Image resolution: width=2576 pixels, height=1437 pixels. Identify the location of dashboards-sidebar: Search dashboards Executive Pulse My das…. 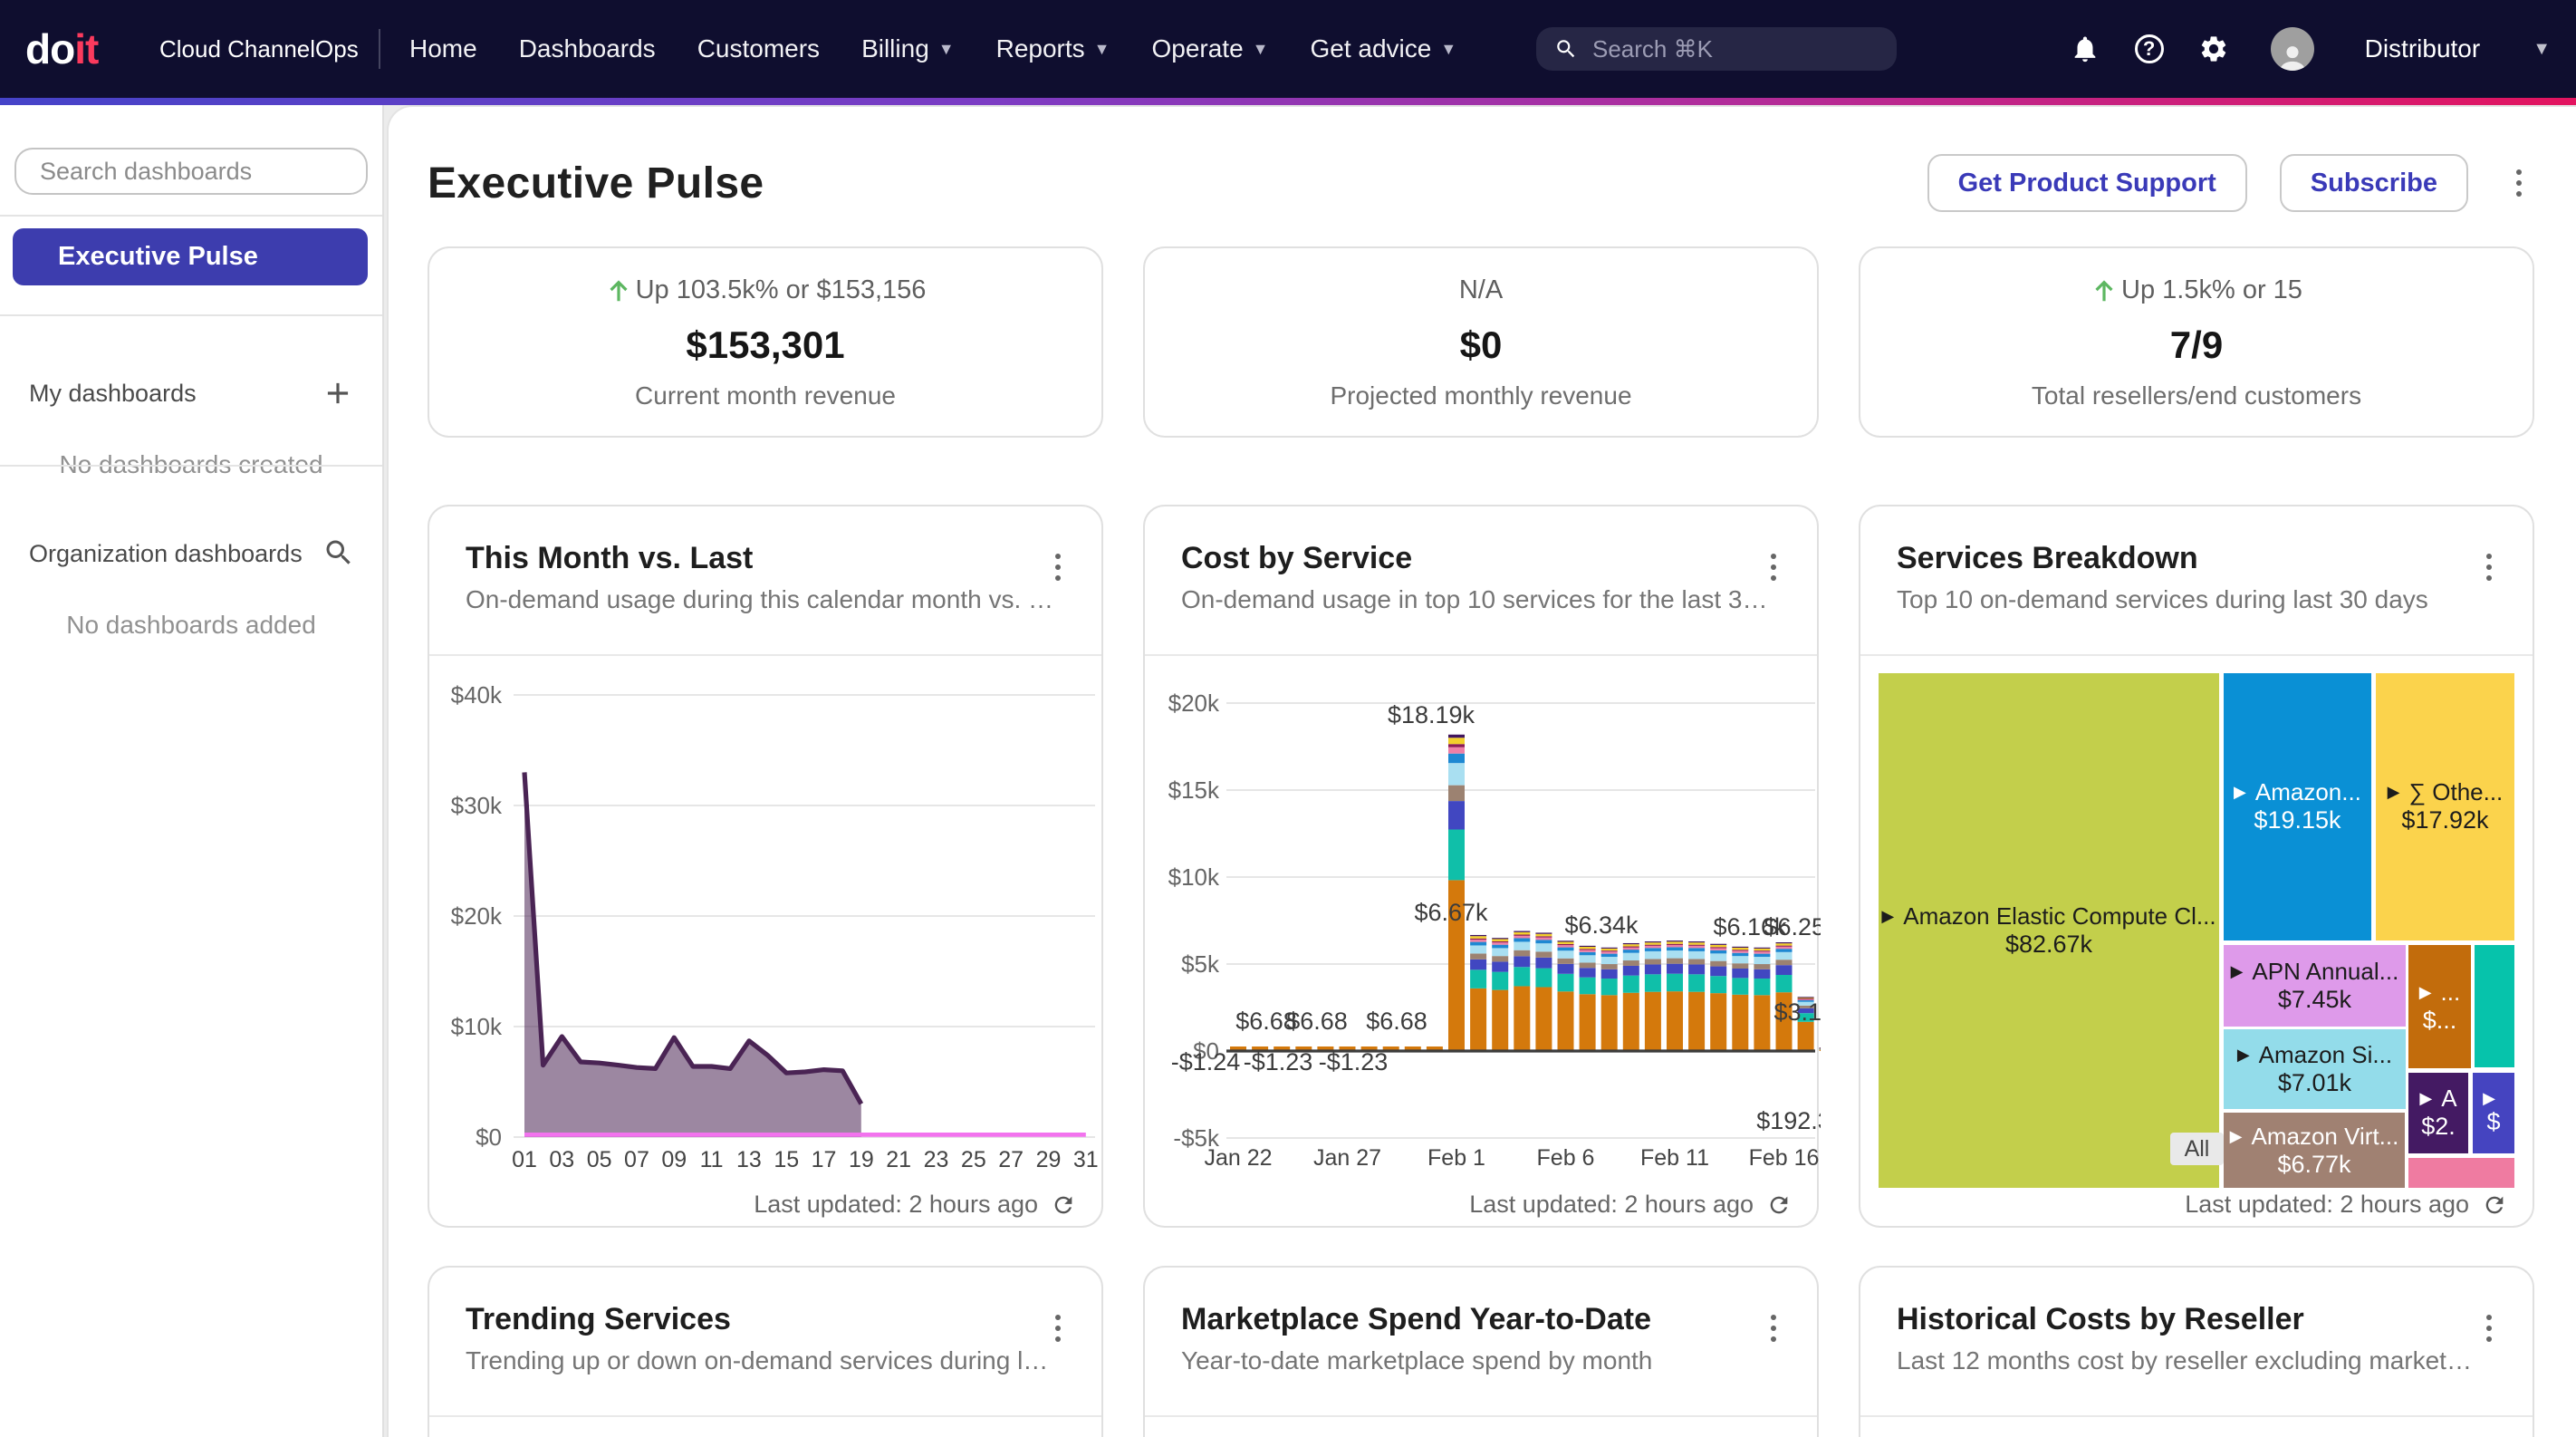
(192, 771).